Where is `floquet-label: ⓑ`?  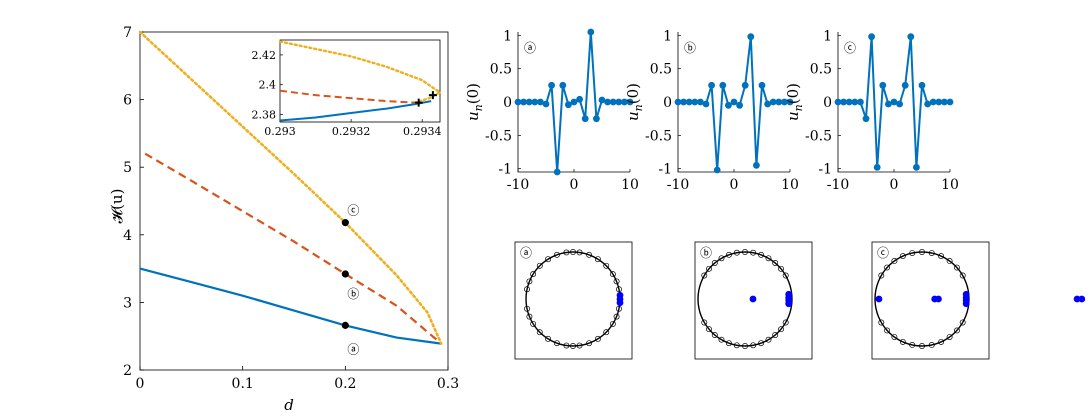
floquet-label: ⓑ is located at coordinates (706, 253).